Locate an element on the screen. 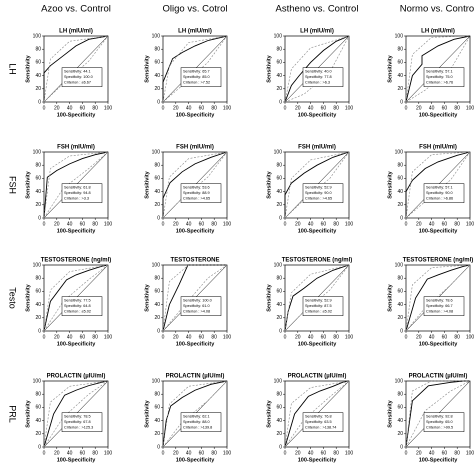 The width and height of the screenshot is (474, 476). annotation-text: Sensitivity: 78.6 is located at coordinates (439, 301).